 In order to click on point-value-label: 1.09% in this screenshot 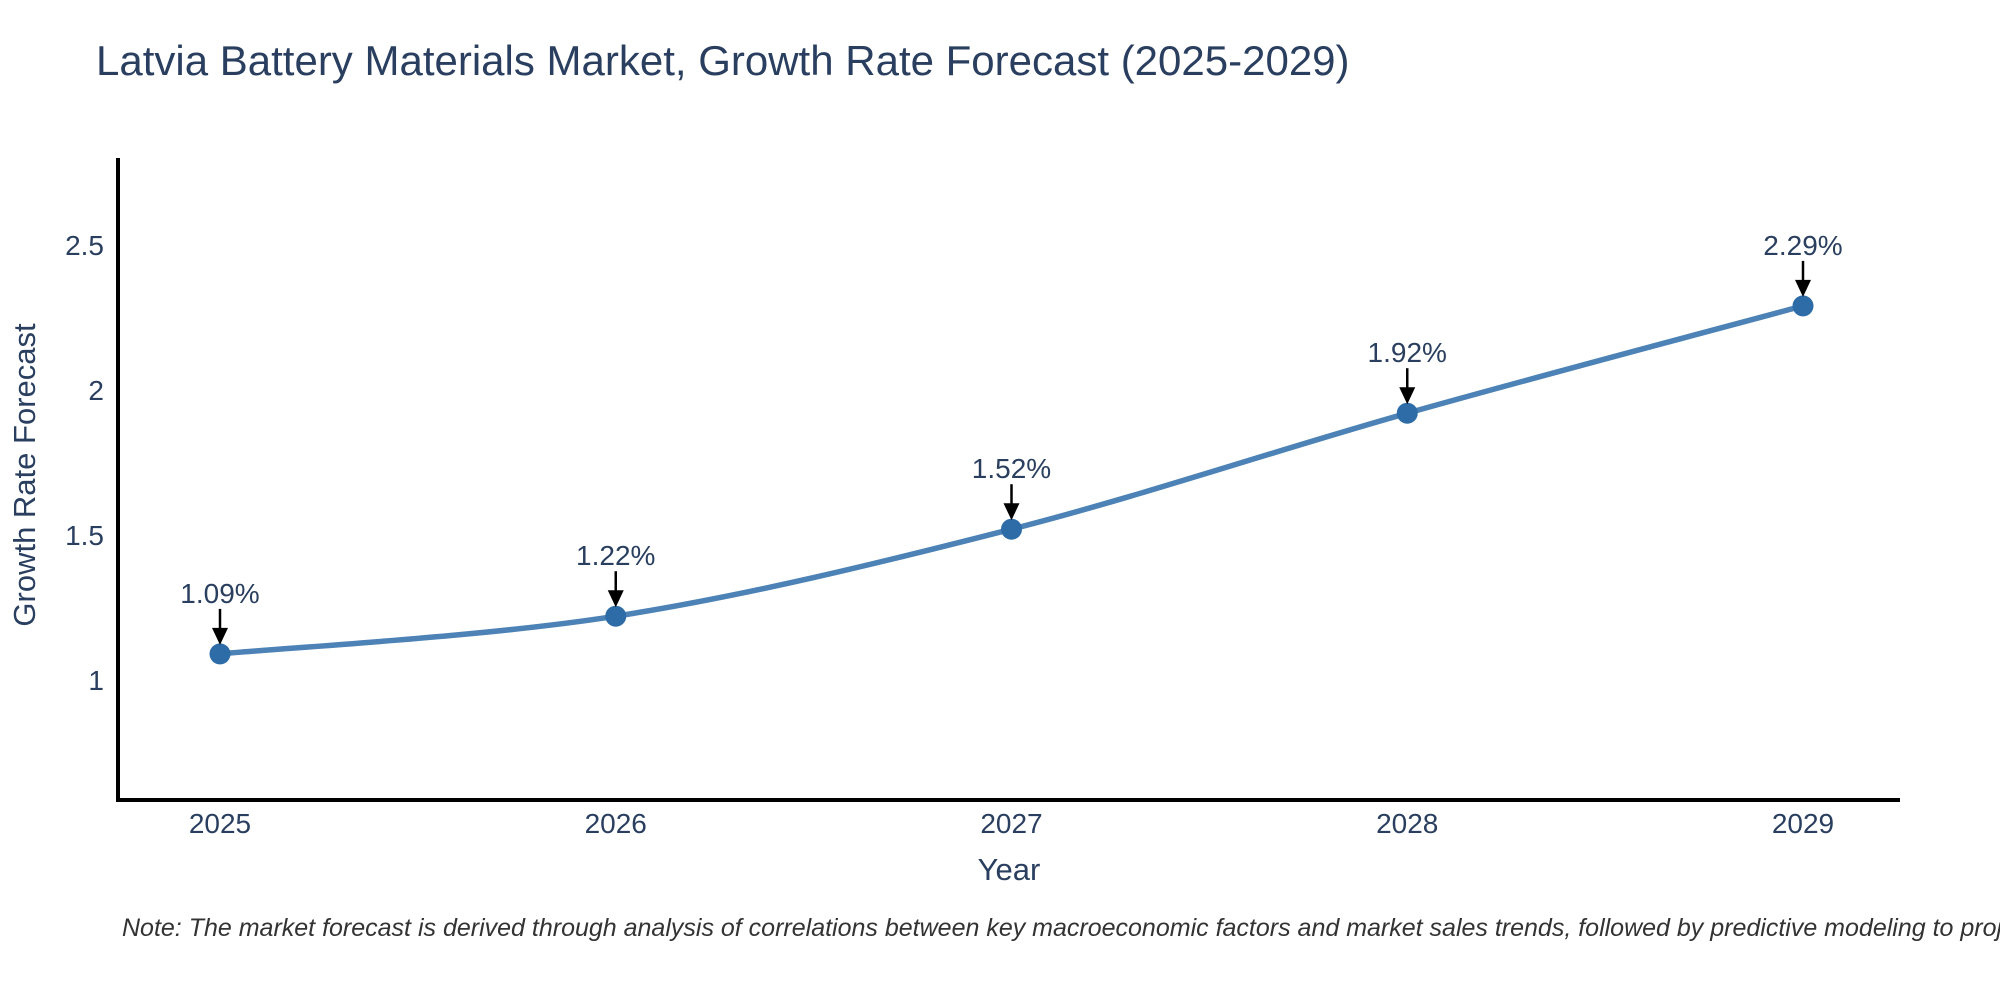, I will do `click(219, 593)`.